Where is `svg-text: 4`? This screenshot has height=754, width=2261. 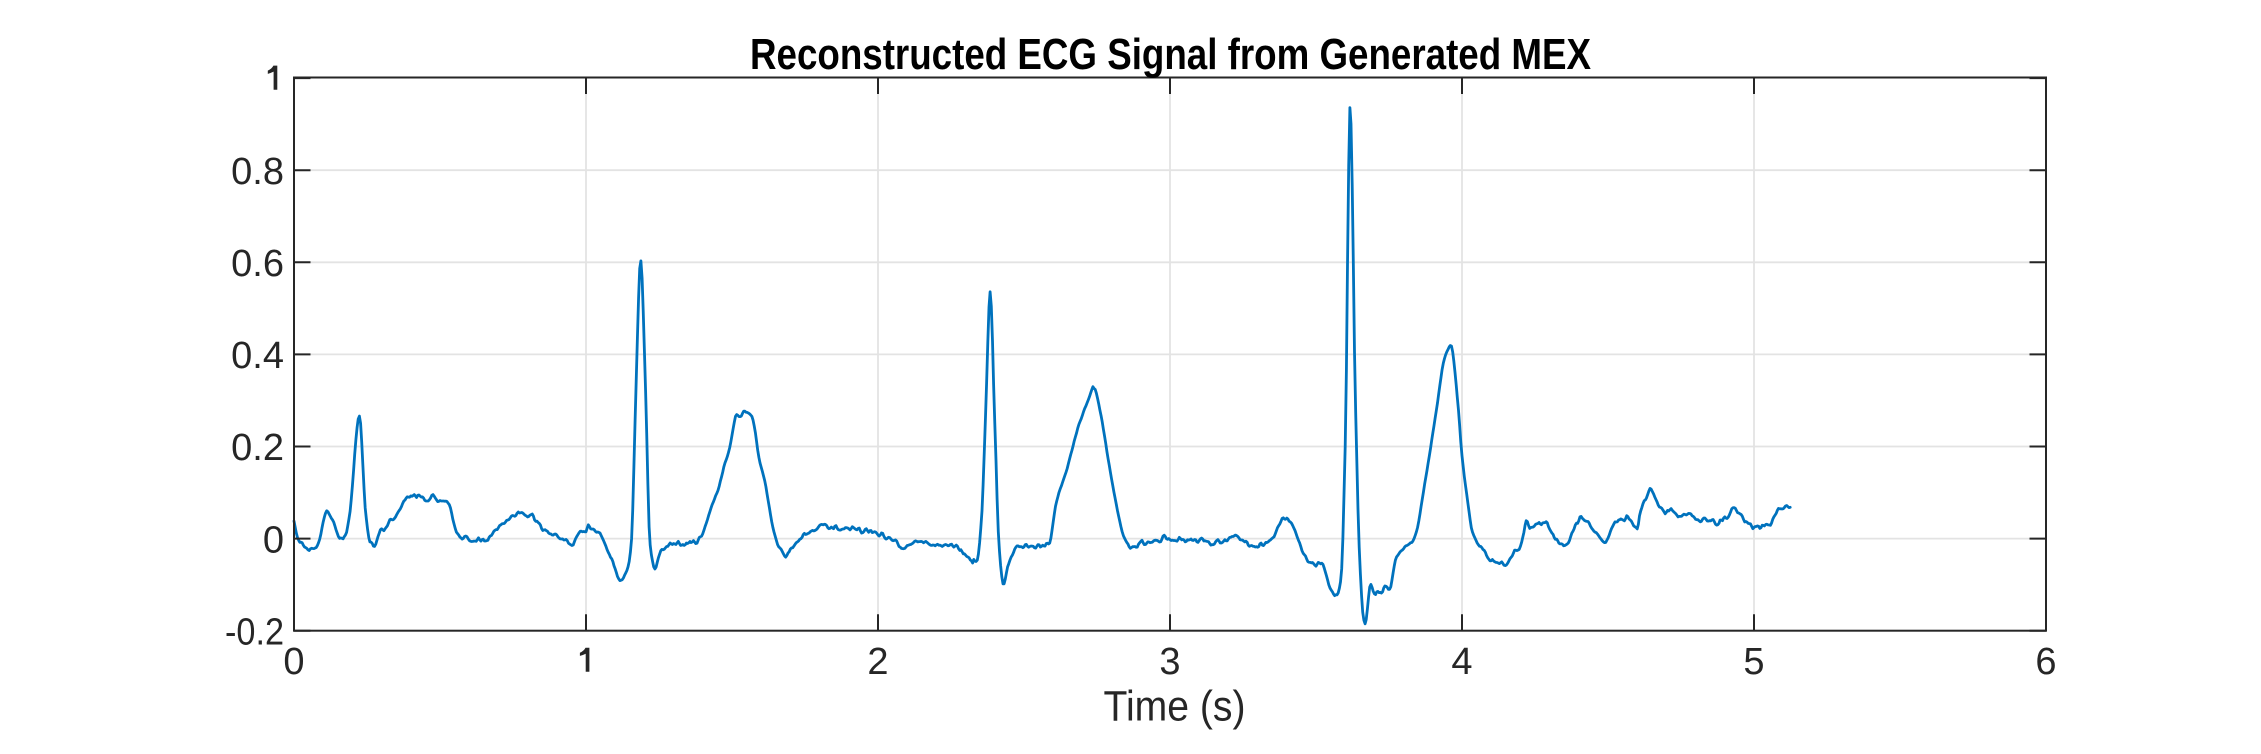 svg-text: 4 is located at coordinates (1461, 662).